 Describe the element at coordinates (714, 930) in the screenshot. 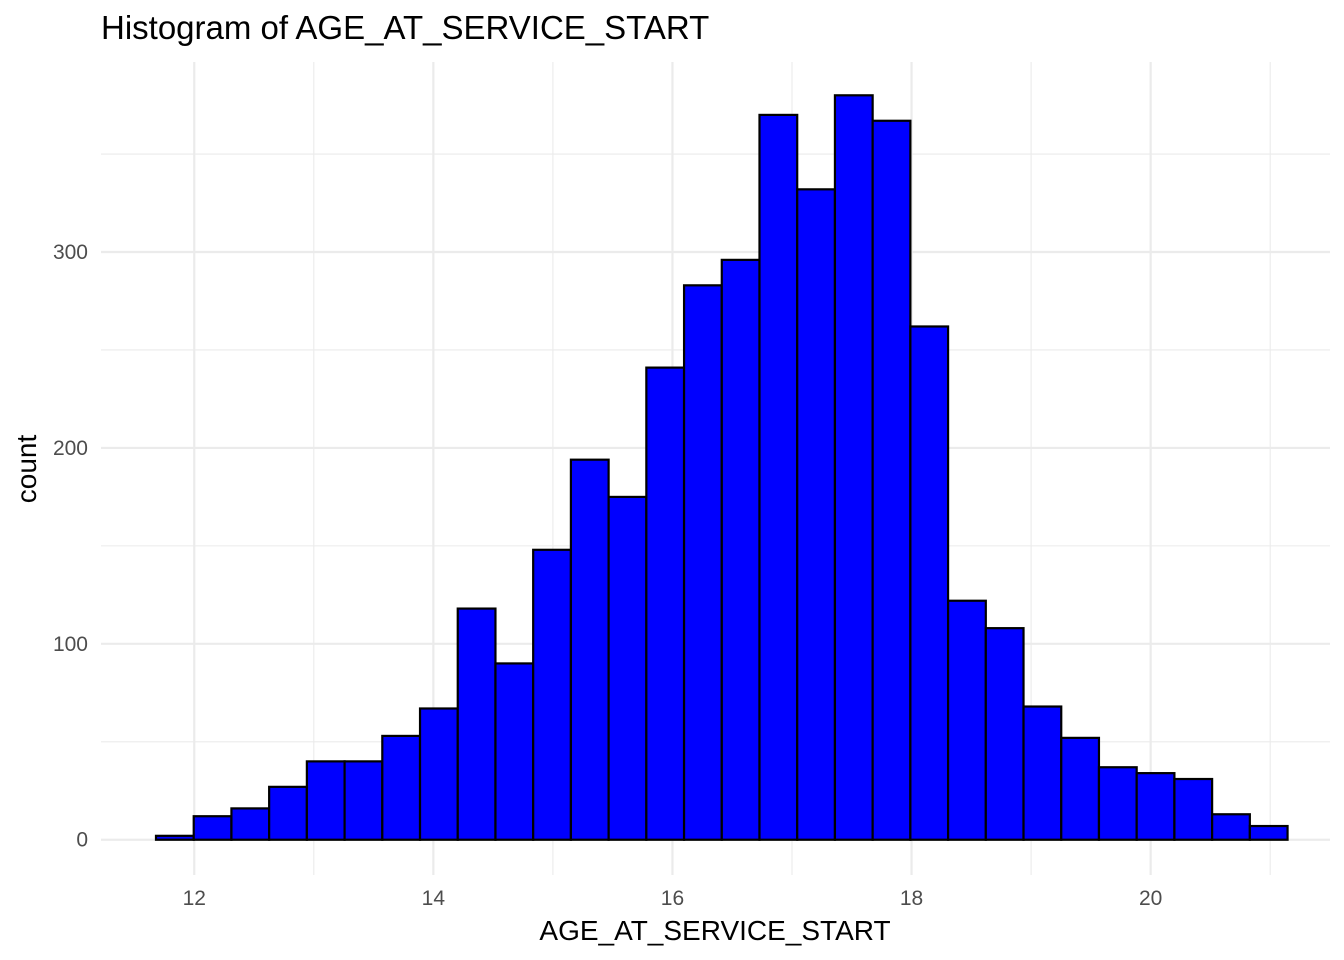

I see `x-axis-title: AGE_AT_SERVICE_START` at that location.